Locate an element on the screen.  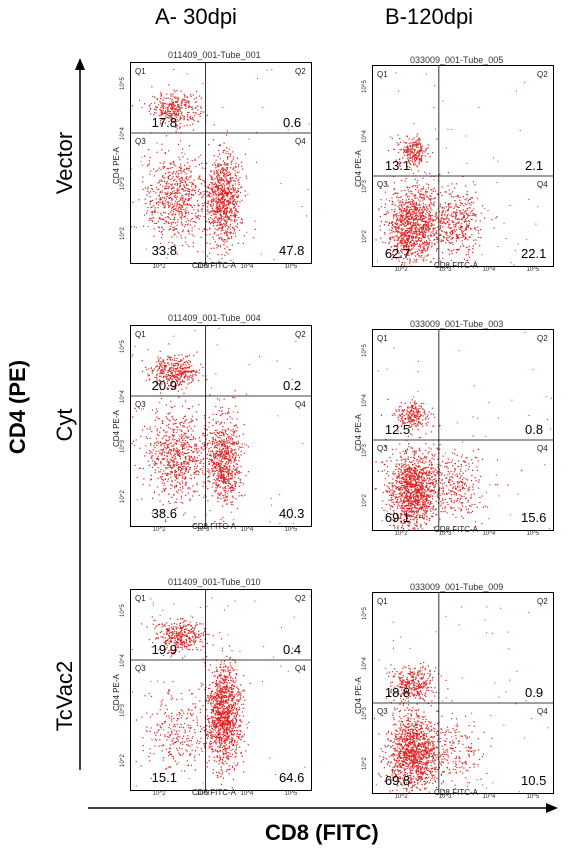
row-label-cyt: Cyt is located at coordinates (64, 425).